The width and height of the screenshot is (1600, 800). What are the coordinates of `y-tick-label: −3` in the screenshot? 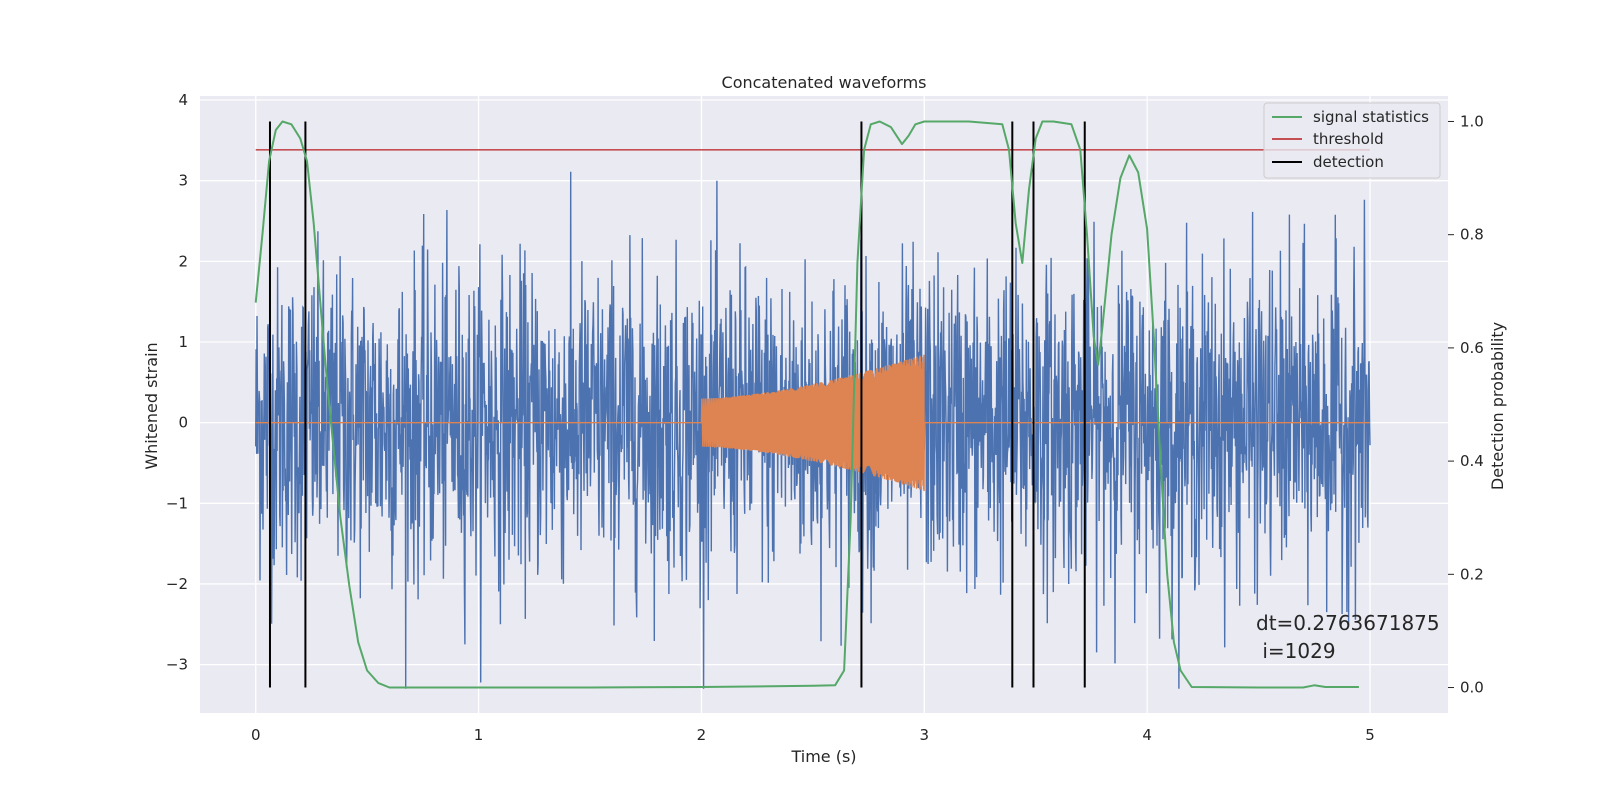 It's located at (177, 665).